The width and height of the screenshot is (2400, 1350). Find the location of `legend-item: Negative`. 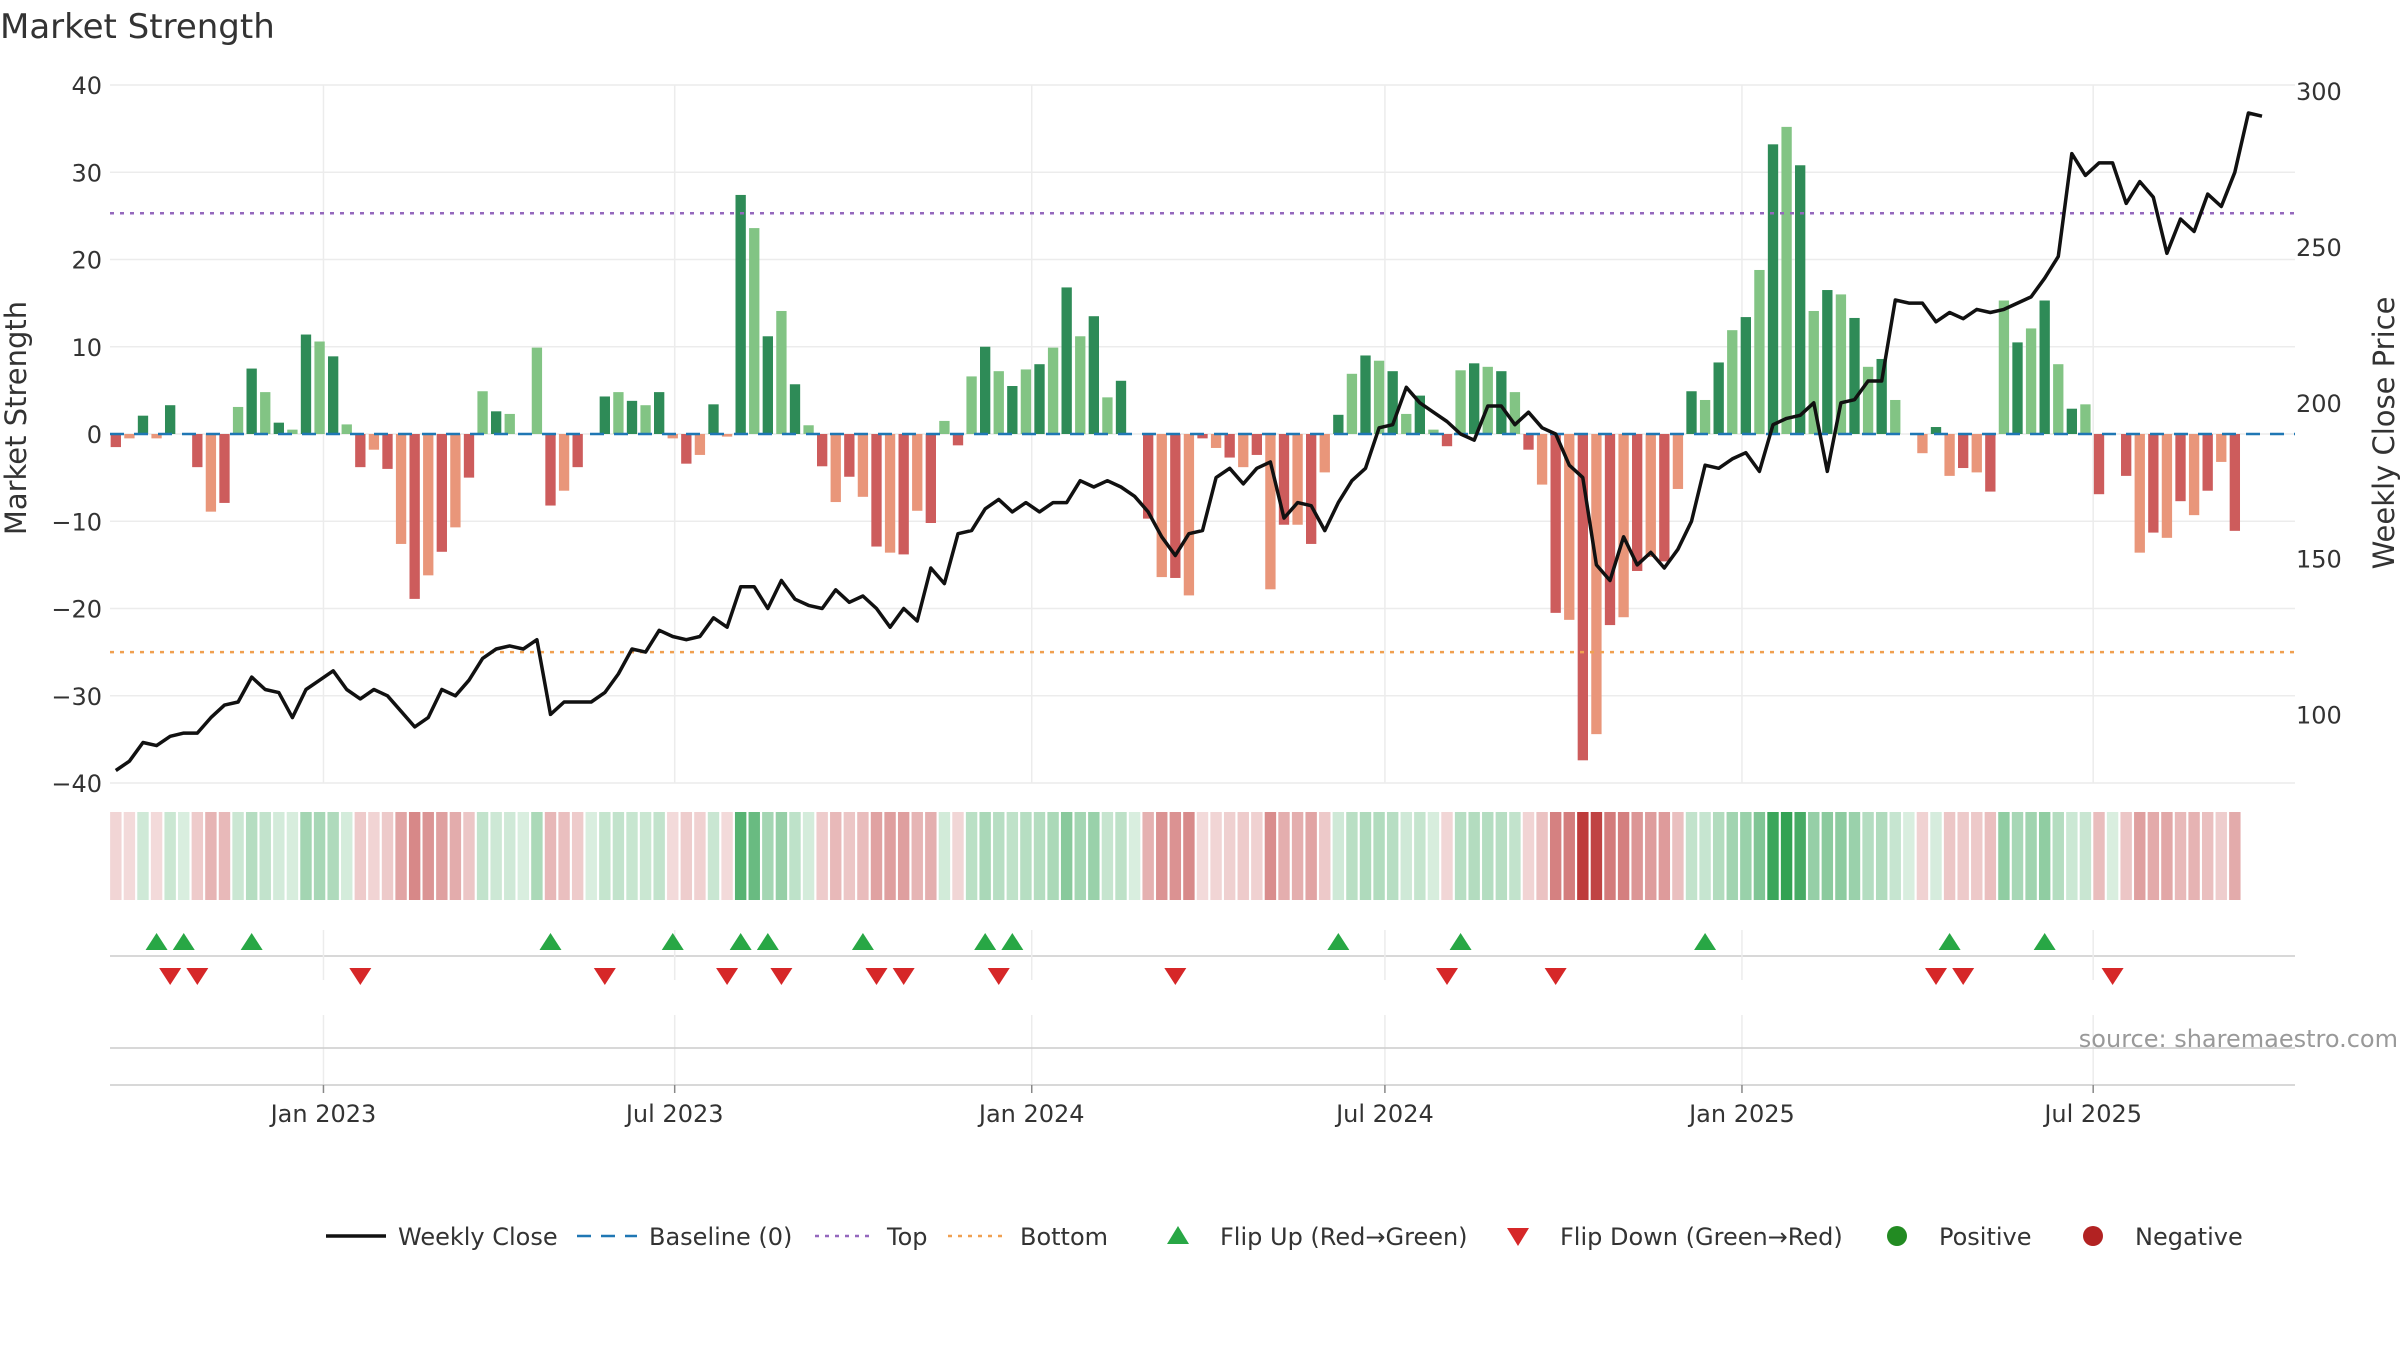

legend-item: Negative is located at coordinates (2163, 1237).